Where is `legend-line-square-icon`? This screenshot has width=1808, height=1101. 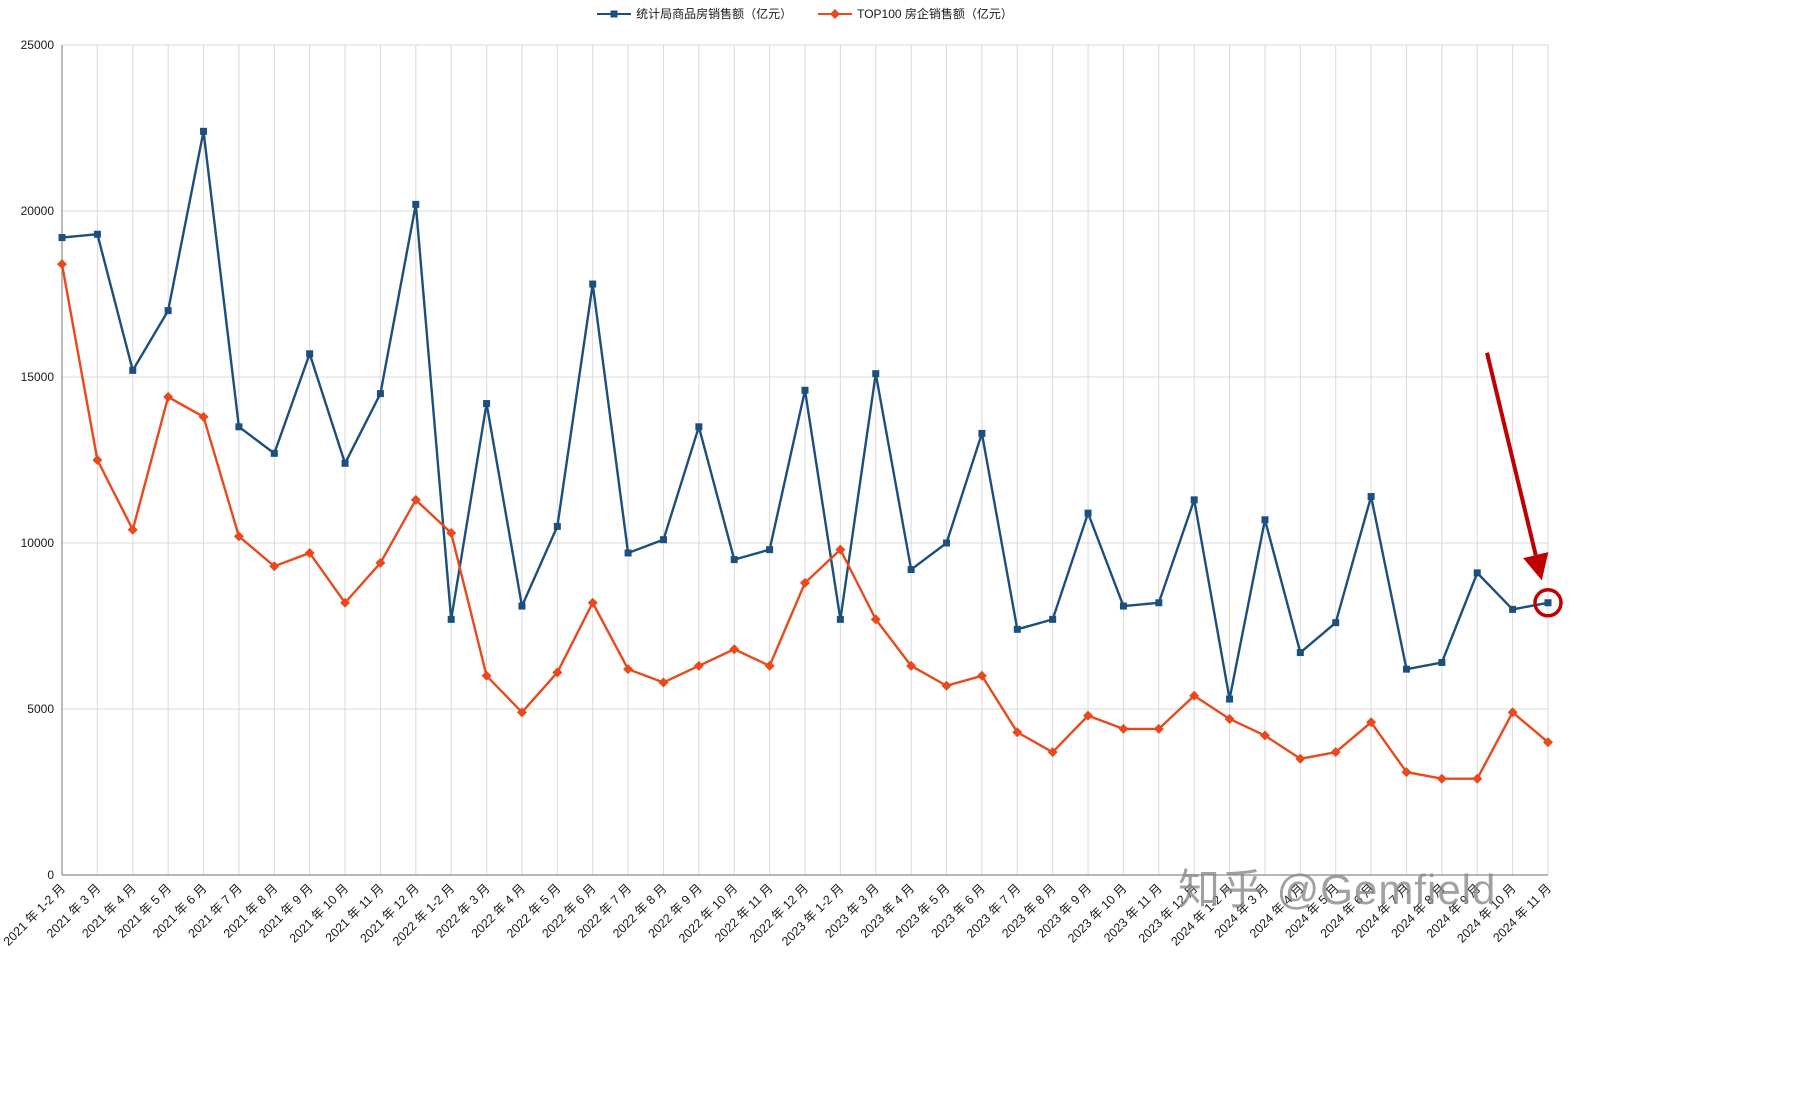
legend-line-square-icon is located at coordinates (614, 13).